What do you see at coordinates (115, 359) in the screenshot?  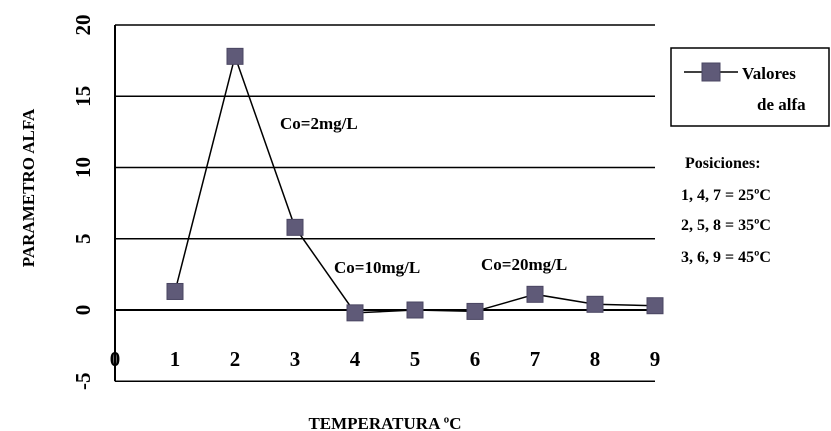 I see `x-tick-label-0: 0` at bounding box center [115, 359].